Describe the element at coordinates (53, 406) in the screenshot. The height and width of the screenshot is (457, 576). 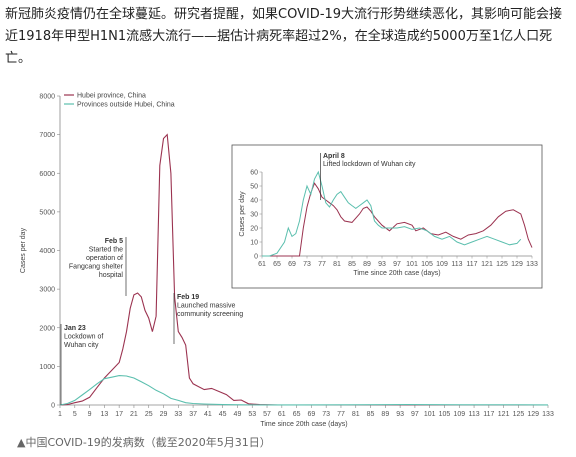
I see `y-tick-label: 0` at that location.